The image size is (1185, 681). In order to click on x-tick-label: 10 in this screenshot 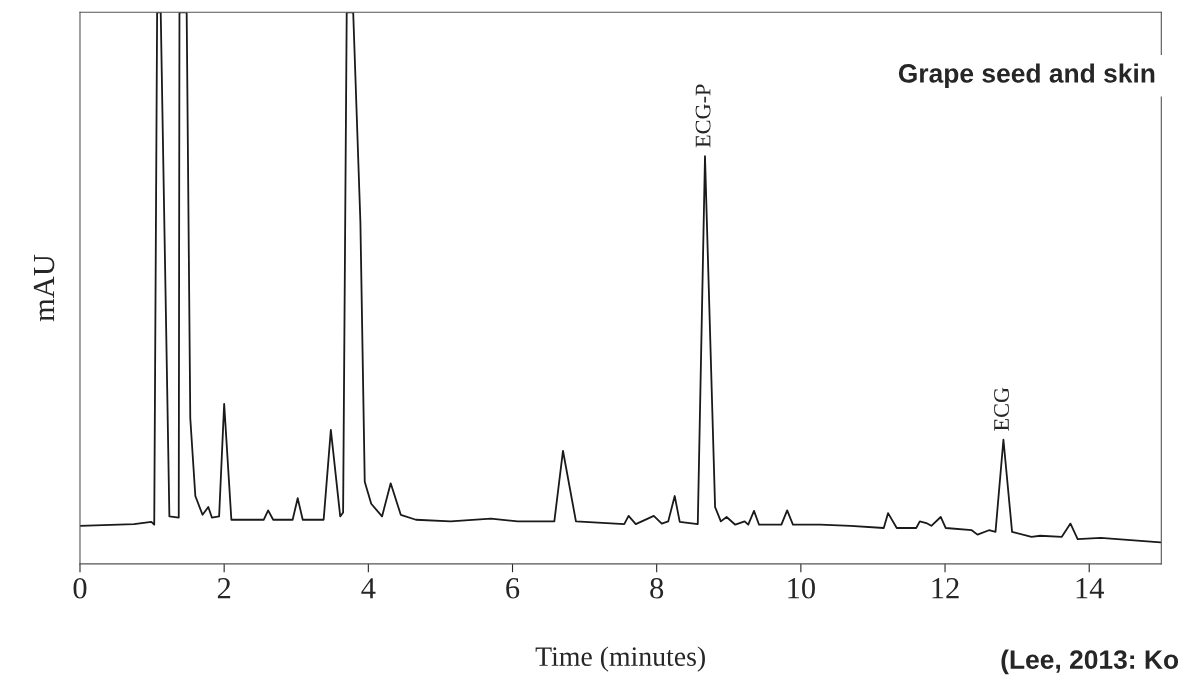, I will do `click(801, 588)`.